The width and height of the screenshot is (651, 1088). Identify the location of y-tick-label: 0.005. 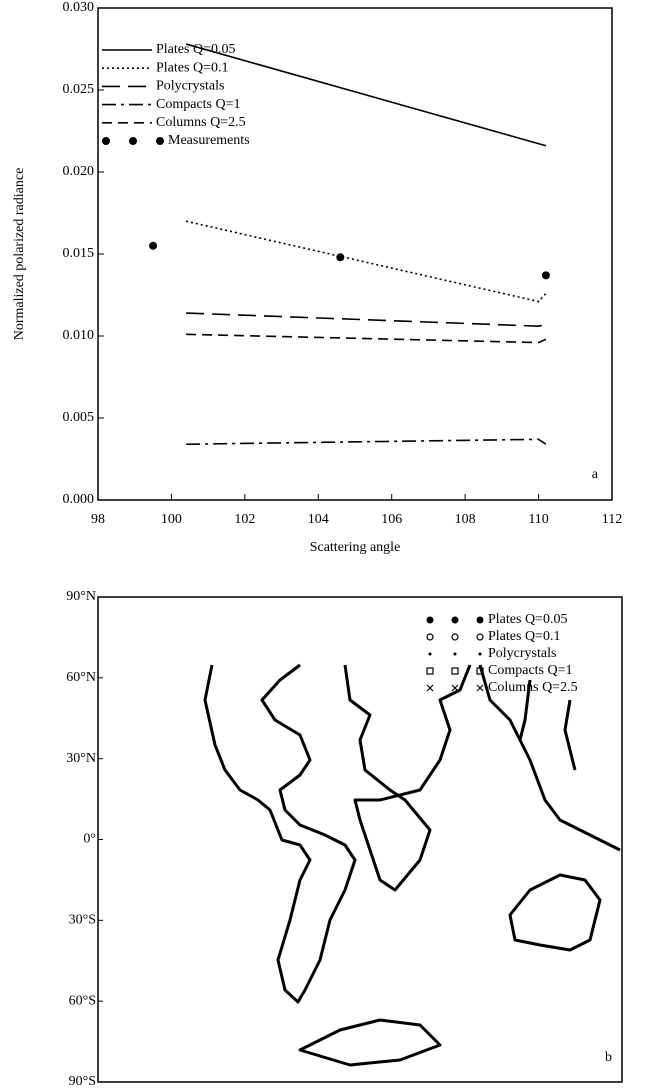
(79, 417).